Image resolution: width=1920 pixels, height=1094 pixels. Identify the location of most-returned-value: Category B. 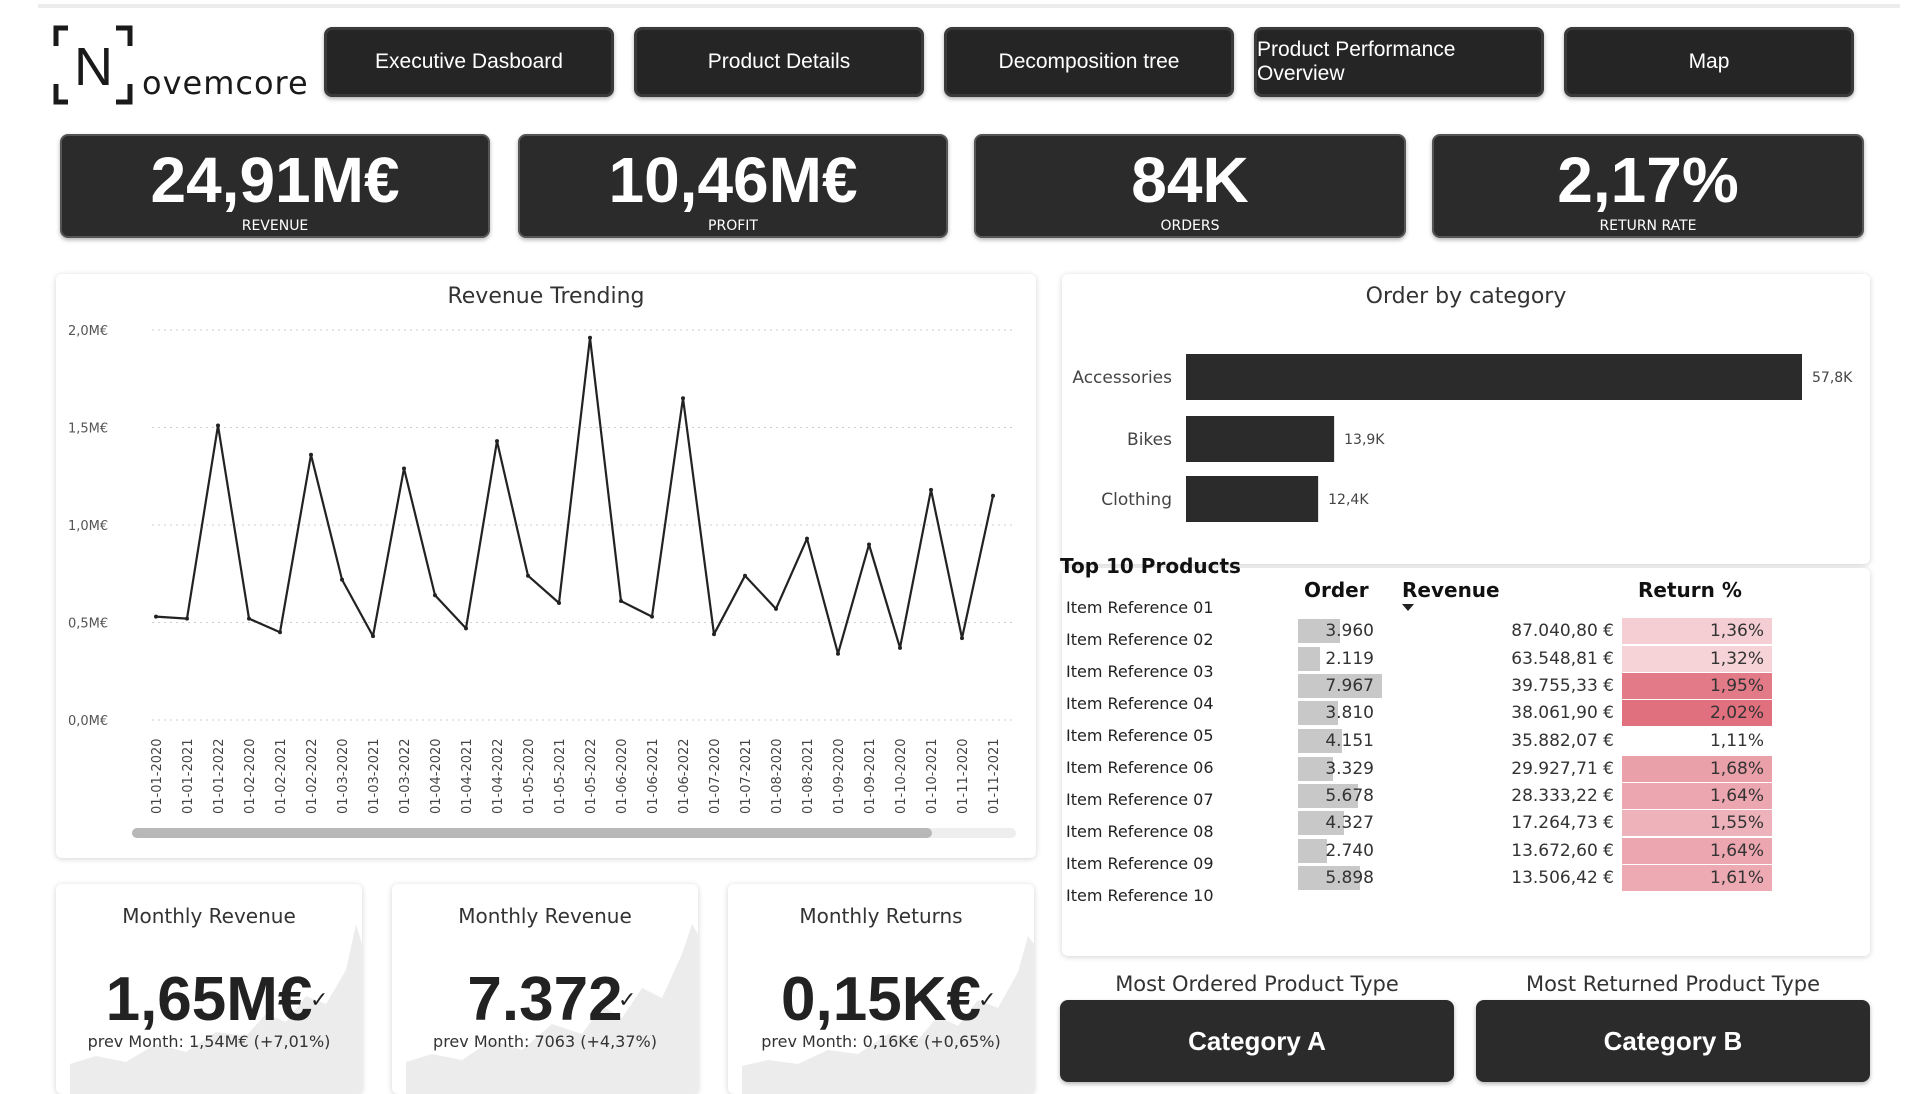
(1673, 1041).